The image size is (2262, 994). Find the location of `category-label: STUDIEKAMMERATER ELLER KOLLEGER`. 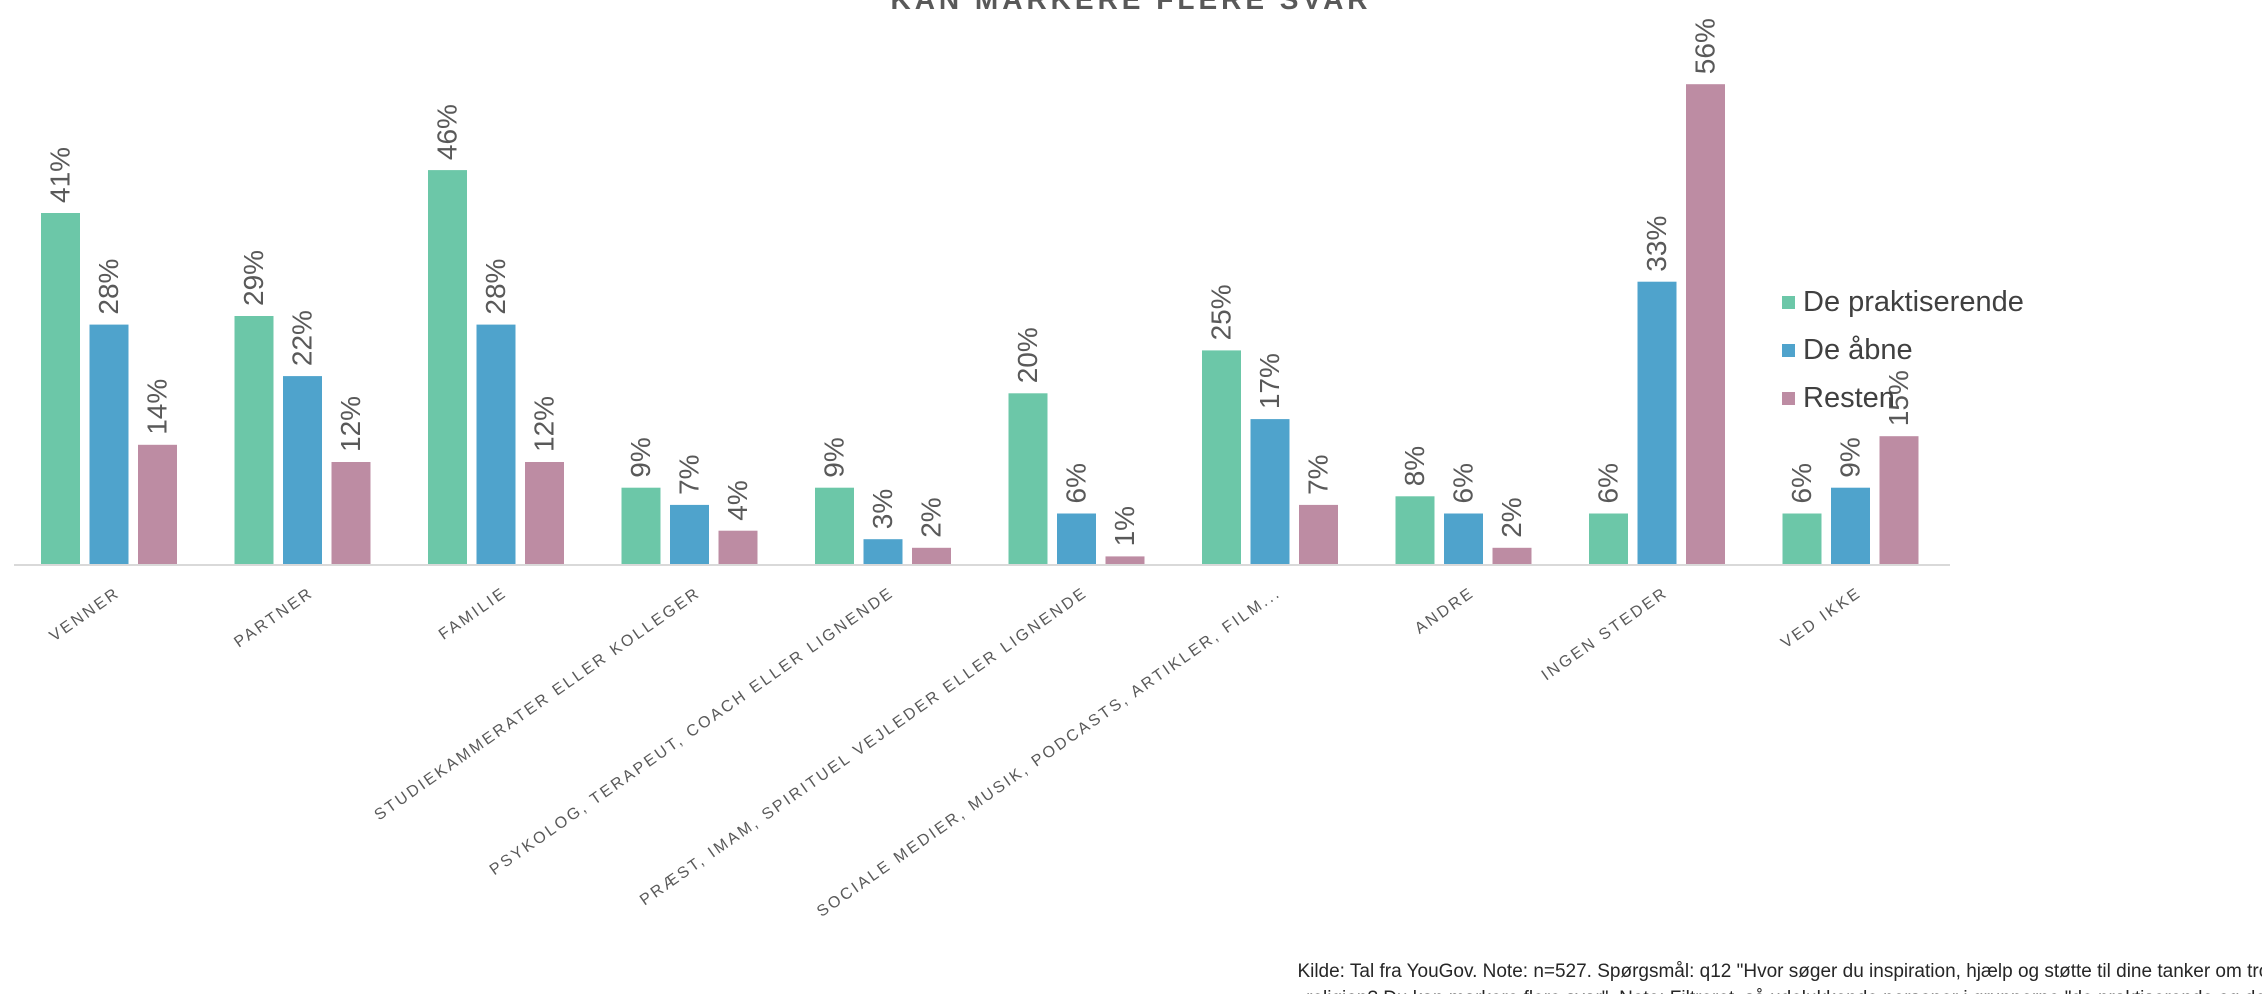

category-label: STUDIEKAMMERATER ELLER KOLLEGER is located at coordinates (538, 704).